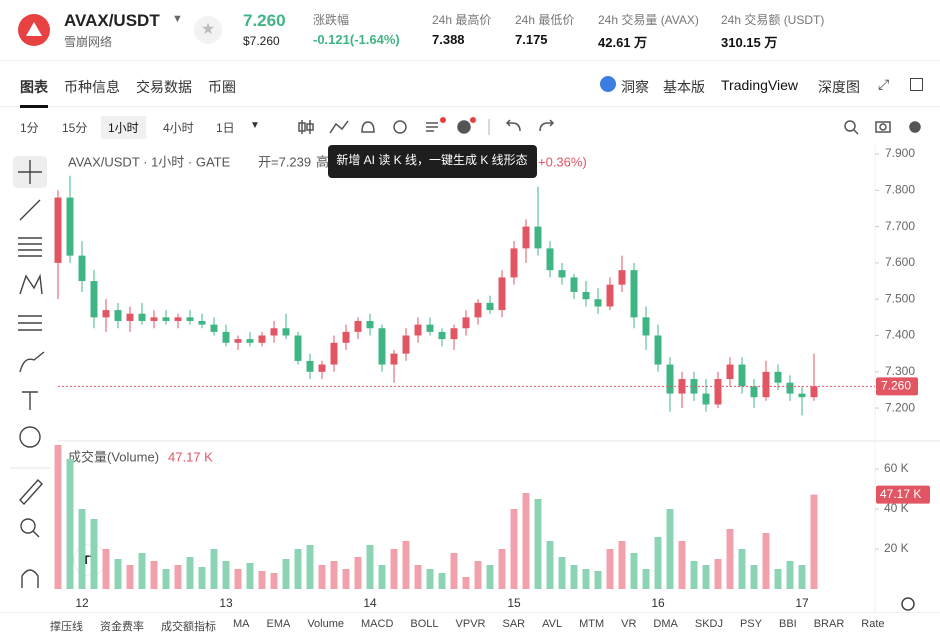  What do you see at coordinates (514, 624) in the screenshot?
I see `indicator: SAR` at bounding box center [514, 624].